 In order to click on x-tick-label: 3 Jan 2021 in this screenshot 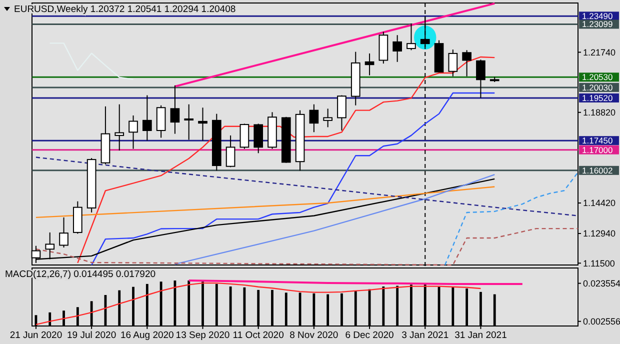, I will do `click(425, 335)`.